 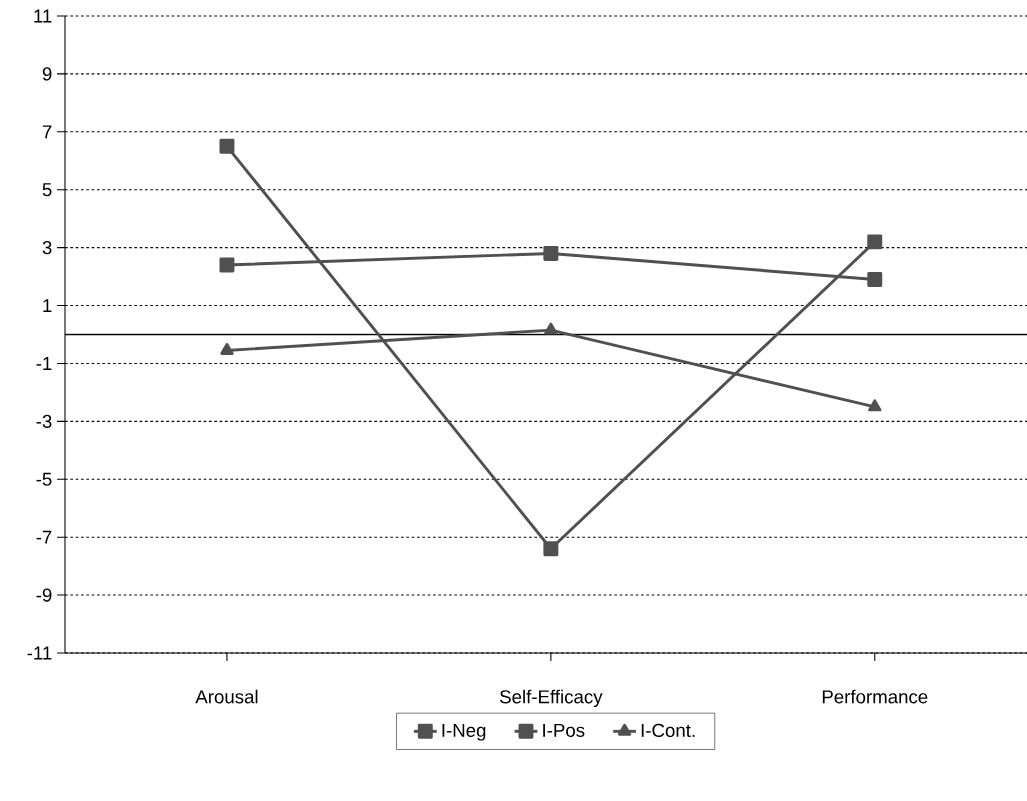 I want to click on legend-label: I-Cont., so click(x=668, y=730).